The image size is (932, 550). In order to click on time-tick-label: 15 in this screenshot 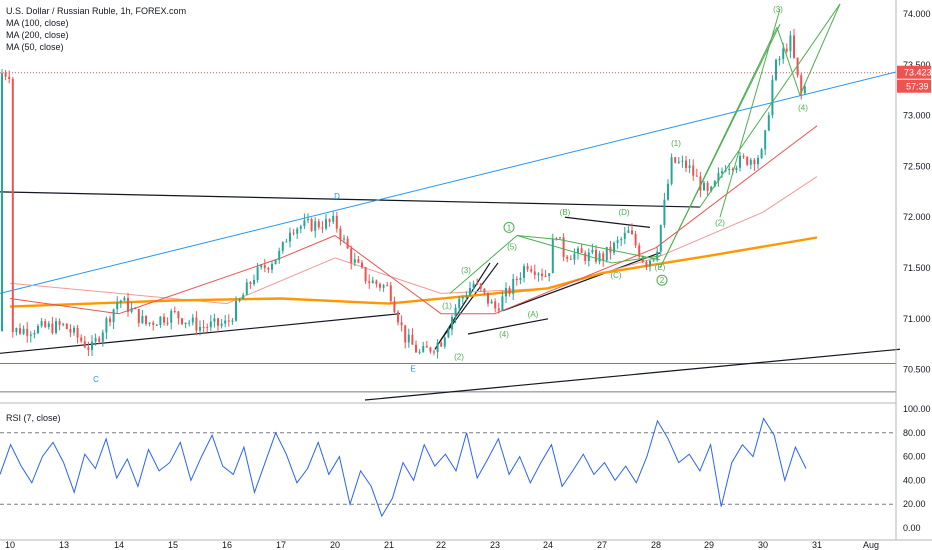, I will do `click(173, 545)`.